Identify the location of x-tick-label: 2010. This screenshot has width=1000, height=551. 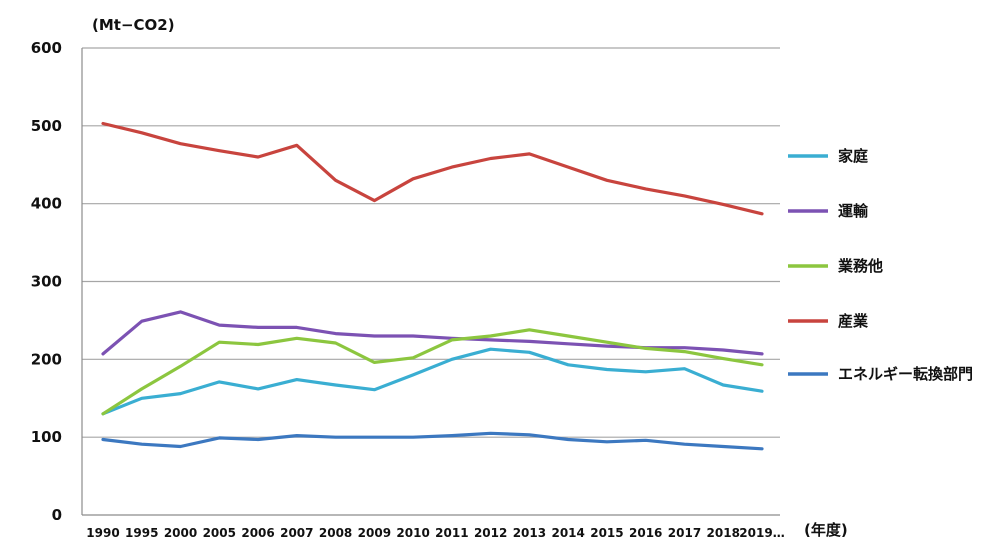
(412, 533).